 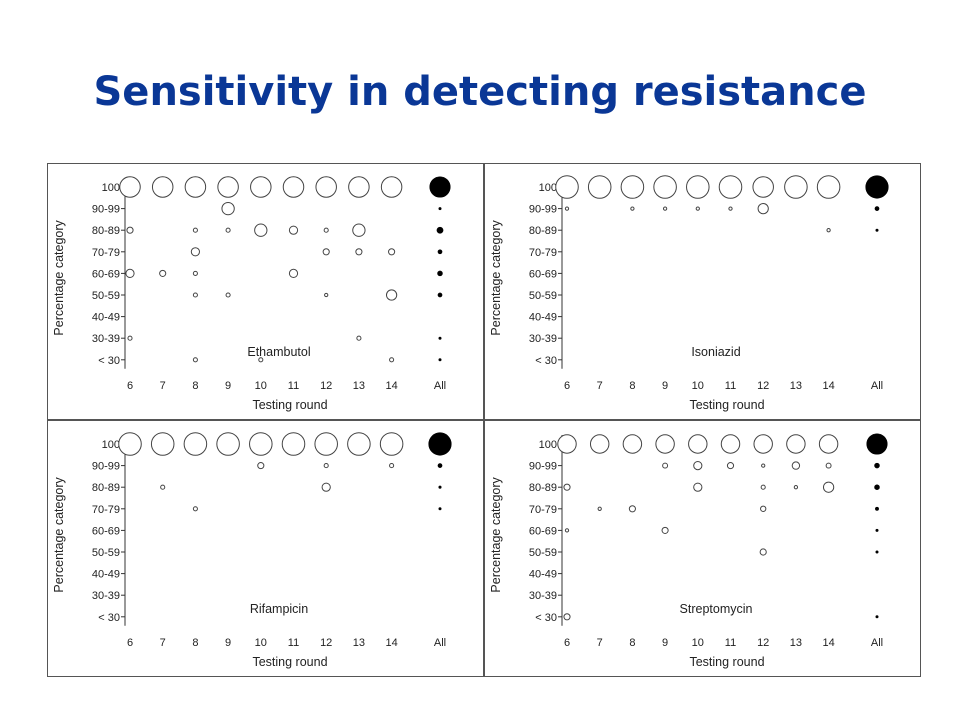 What do you see at coordinates (716, 609) in the screenshot?
I see `drug-label: Streptomycin` at bounding box center [716, 609].